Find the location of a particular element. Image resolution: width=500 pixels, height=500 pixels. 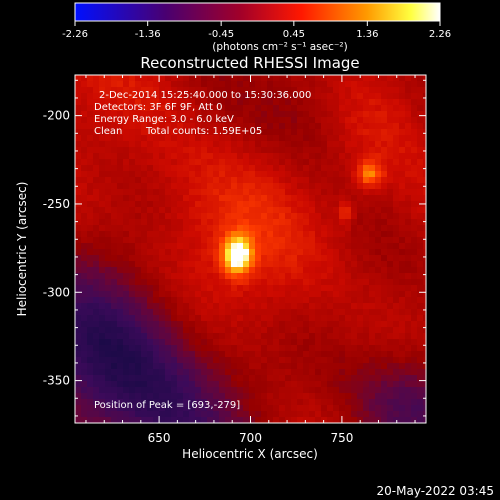

colorbar-tick-label: -2.26 is located at coordinates (75, 34).